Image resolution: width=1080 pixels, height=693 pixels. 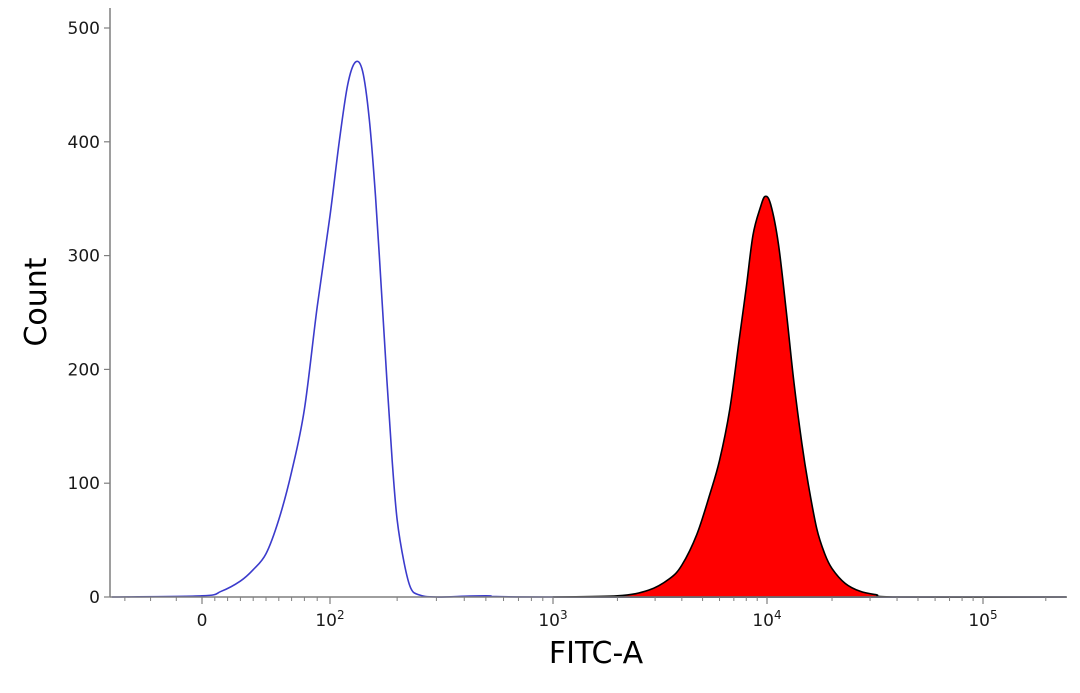 I want to click on x-tick-label: 0, so click(x=202, y=621).